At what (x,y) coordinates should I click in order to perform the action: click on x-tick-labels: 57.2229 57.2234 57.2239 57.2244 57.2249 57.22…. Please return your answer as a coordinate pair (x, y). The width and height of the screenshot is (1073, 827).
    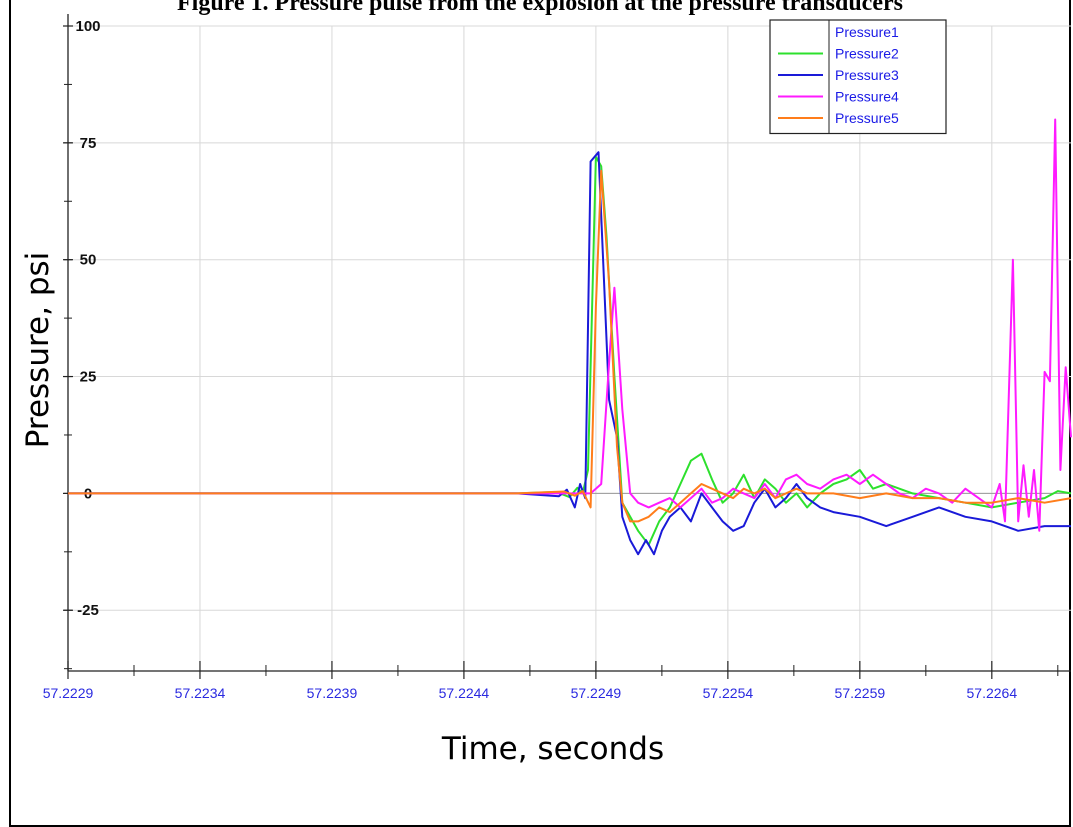
    Looking at the image, I should click on (530, 693).